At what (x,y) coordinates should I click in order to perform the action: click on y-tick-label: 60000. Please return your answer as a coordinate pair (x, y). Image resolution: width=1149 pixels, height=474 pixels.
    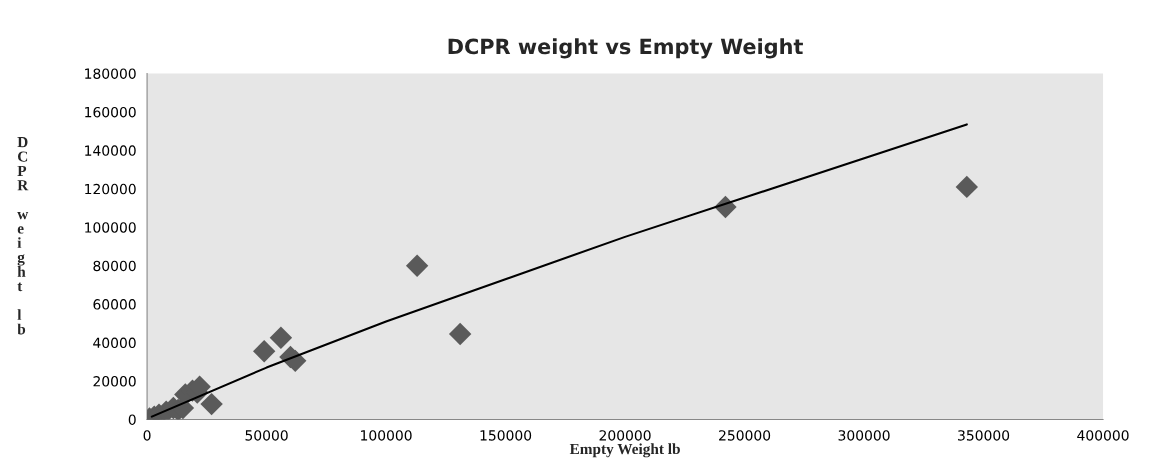
    Looking at the image, I should click on (114, 304).